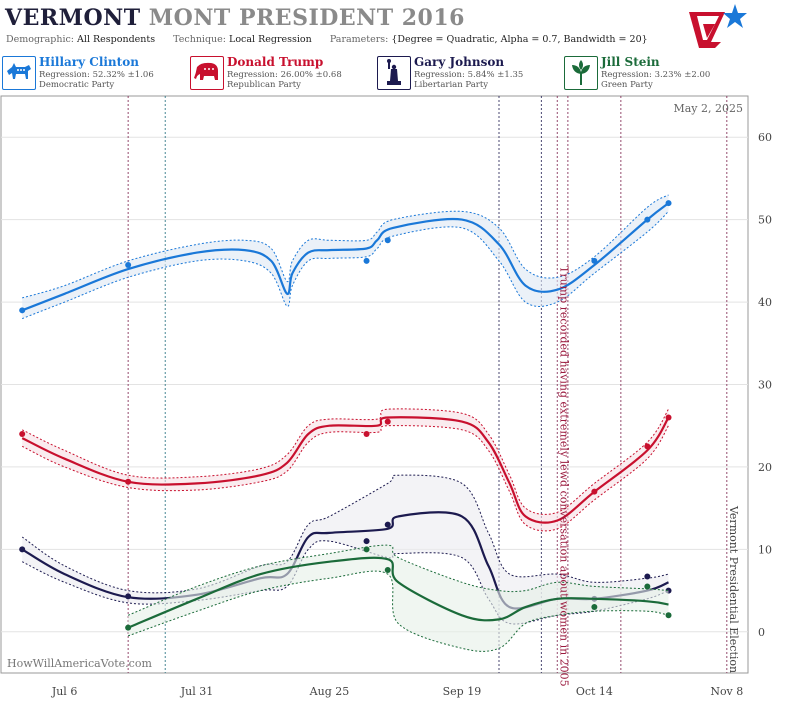 The width and height of the screenshot is (789, 704). What do you see at coordinates (765, 385) in the screenshot?
I see `y-tick-label: 30` at bounding box center [765, 385].